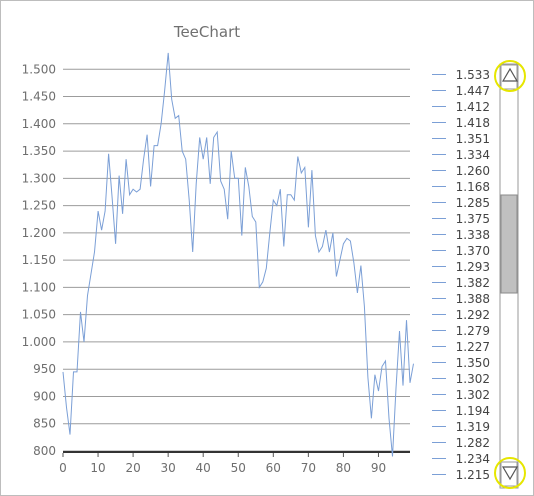 The height and width of the screenshot is (496, 534). I want to click on legend-label: 1.338, so click(473, 235).